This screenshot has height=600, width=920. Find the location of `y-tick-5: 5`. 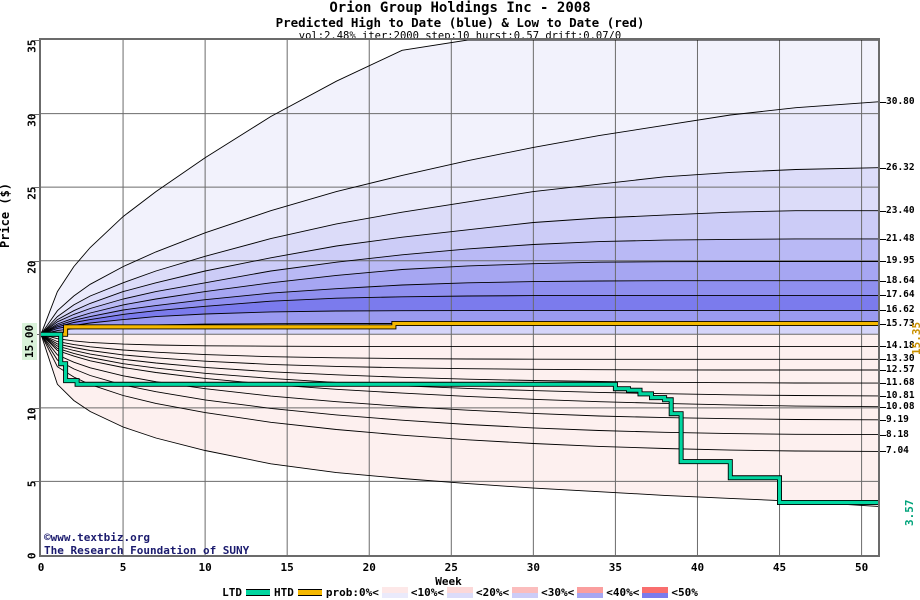

y-tick-5: 5 is located at coordinates (32, 484).